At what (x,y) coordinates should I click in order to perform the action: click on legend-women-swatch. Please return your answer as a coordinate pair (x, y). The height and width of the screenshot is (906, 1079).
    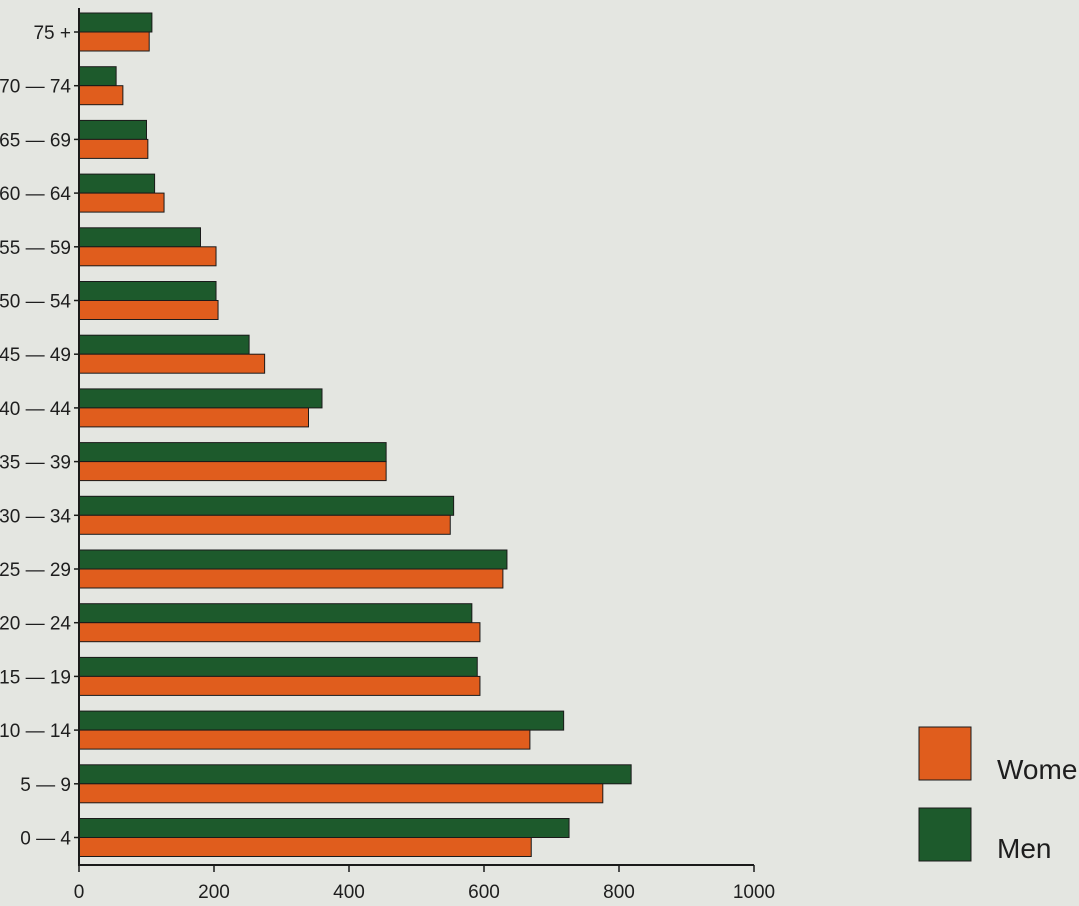
    Looking at the image, I should click on (945, 753).